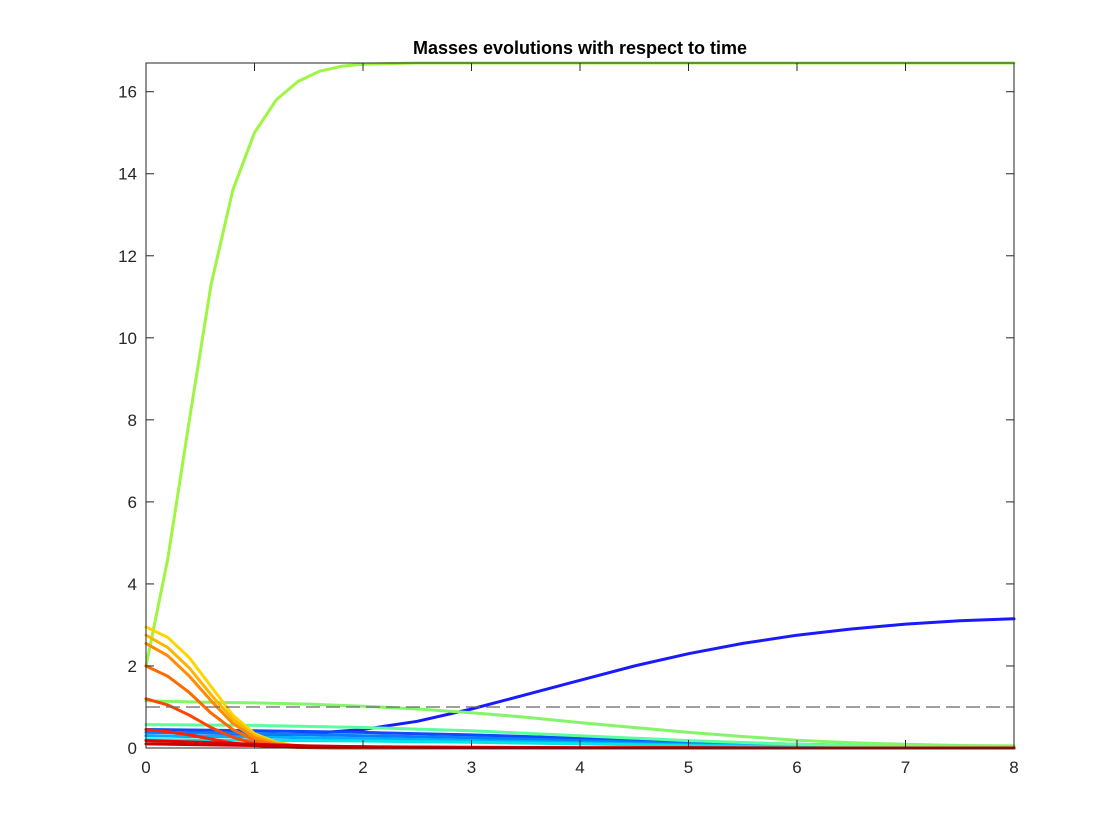 The image size is (1120, 840). What do you see at coordinates (132, 748) in the screenshot?
I see `y-tick-label: 0` at bounding box center [132, 748].